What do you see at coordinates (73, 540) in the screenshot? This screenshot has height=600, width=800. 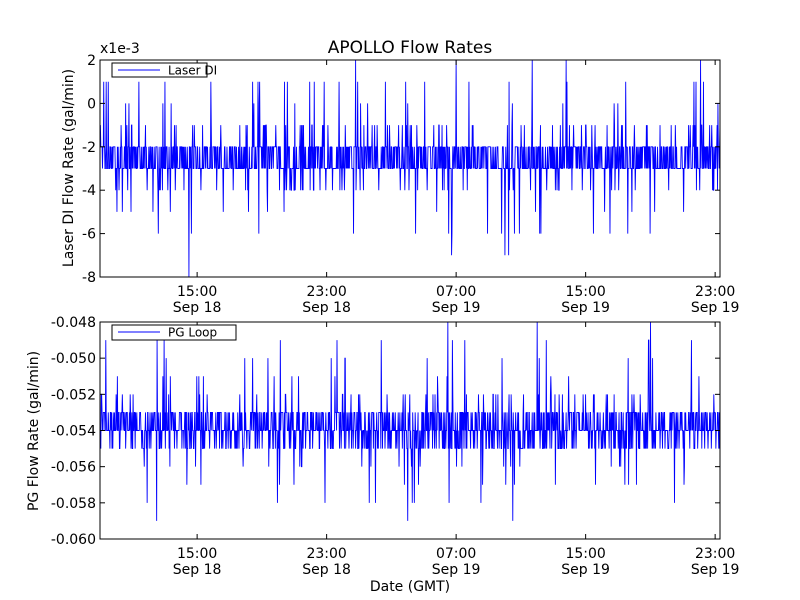 I see `y-tick-label: -0.060` at bounding box center [73, 540].